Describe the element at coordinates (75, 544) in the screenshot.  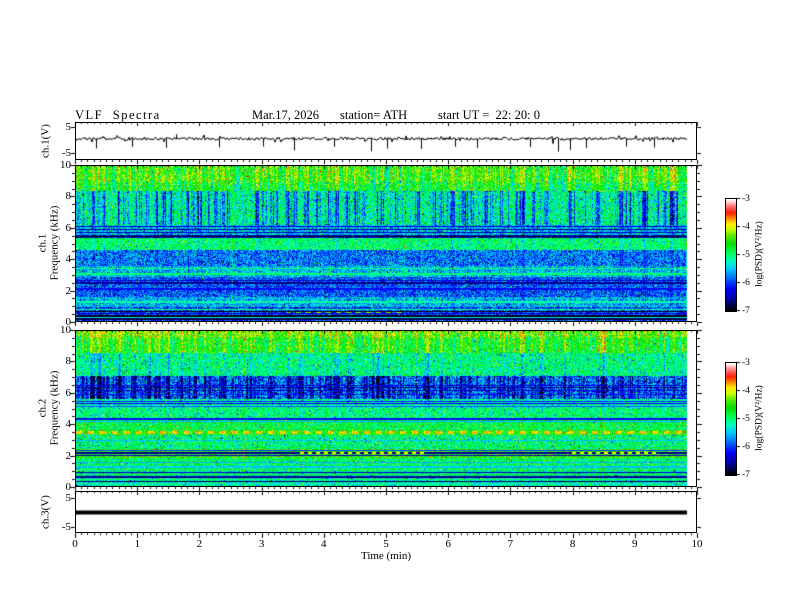
I see `time-tick-label: 0` at that location.